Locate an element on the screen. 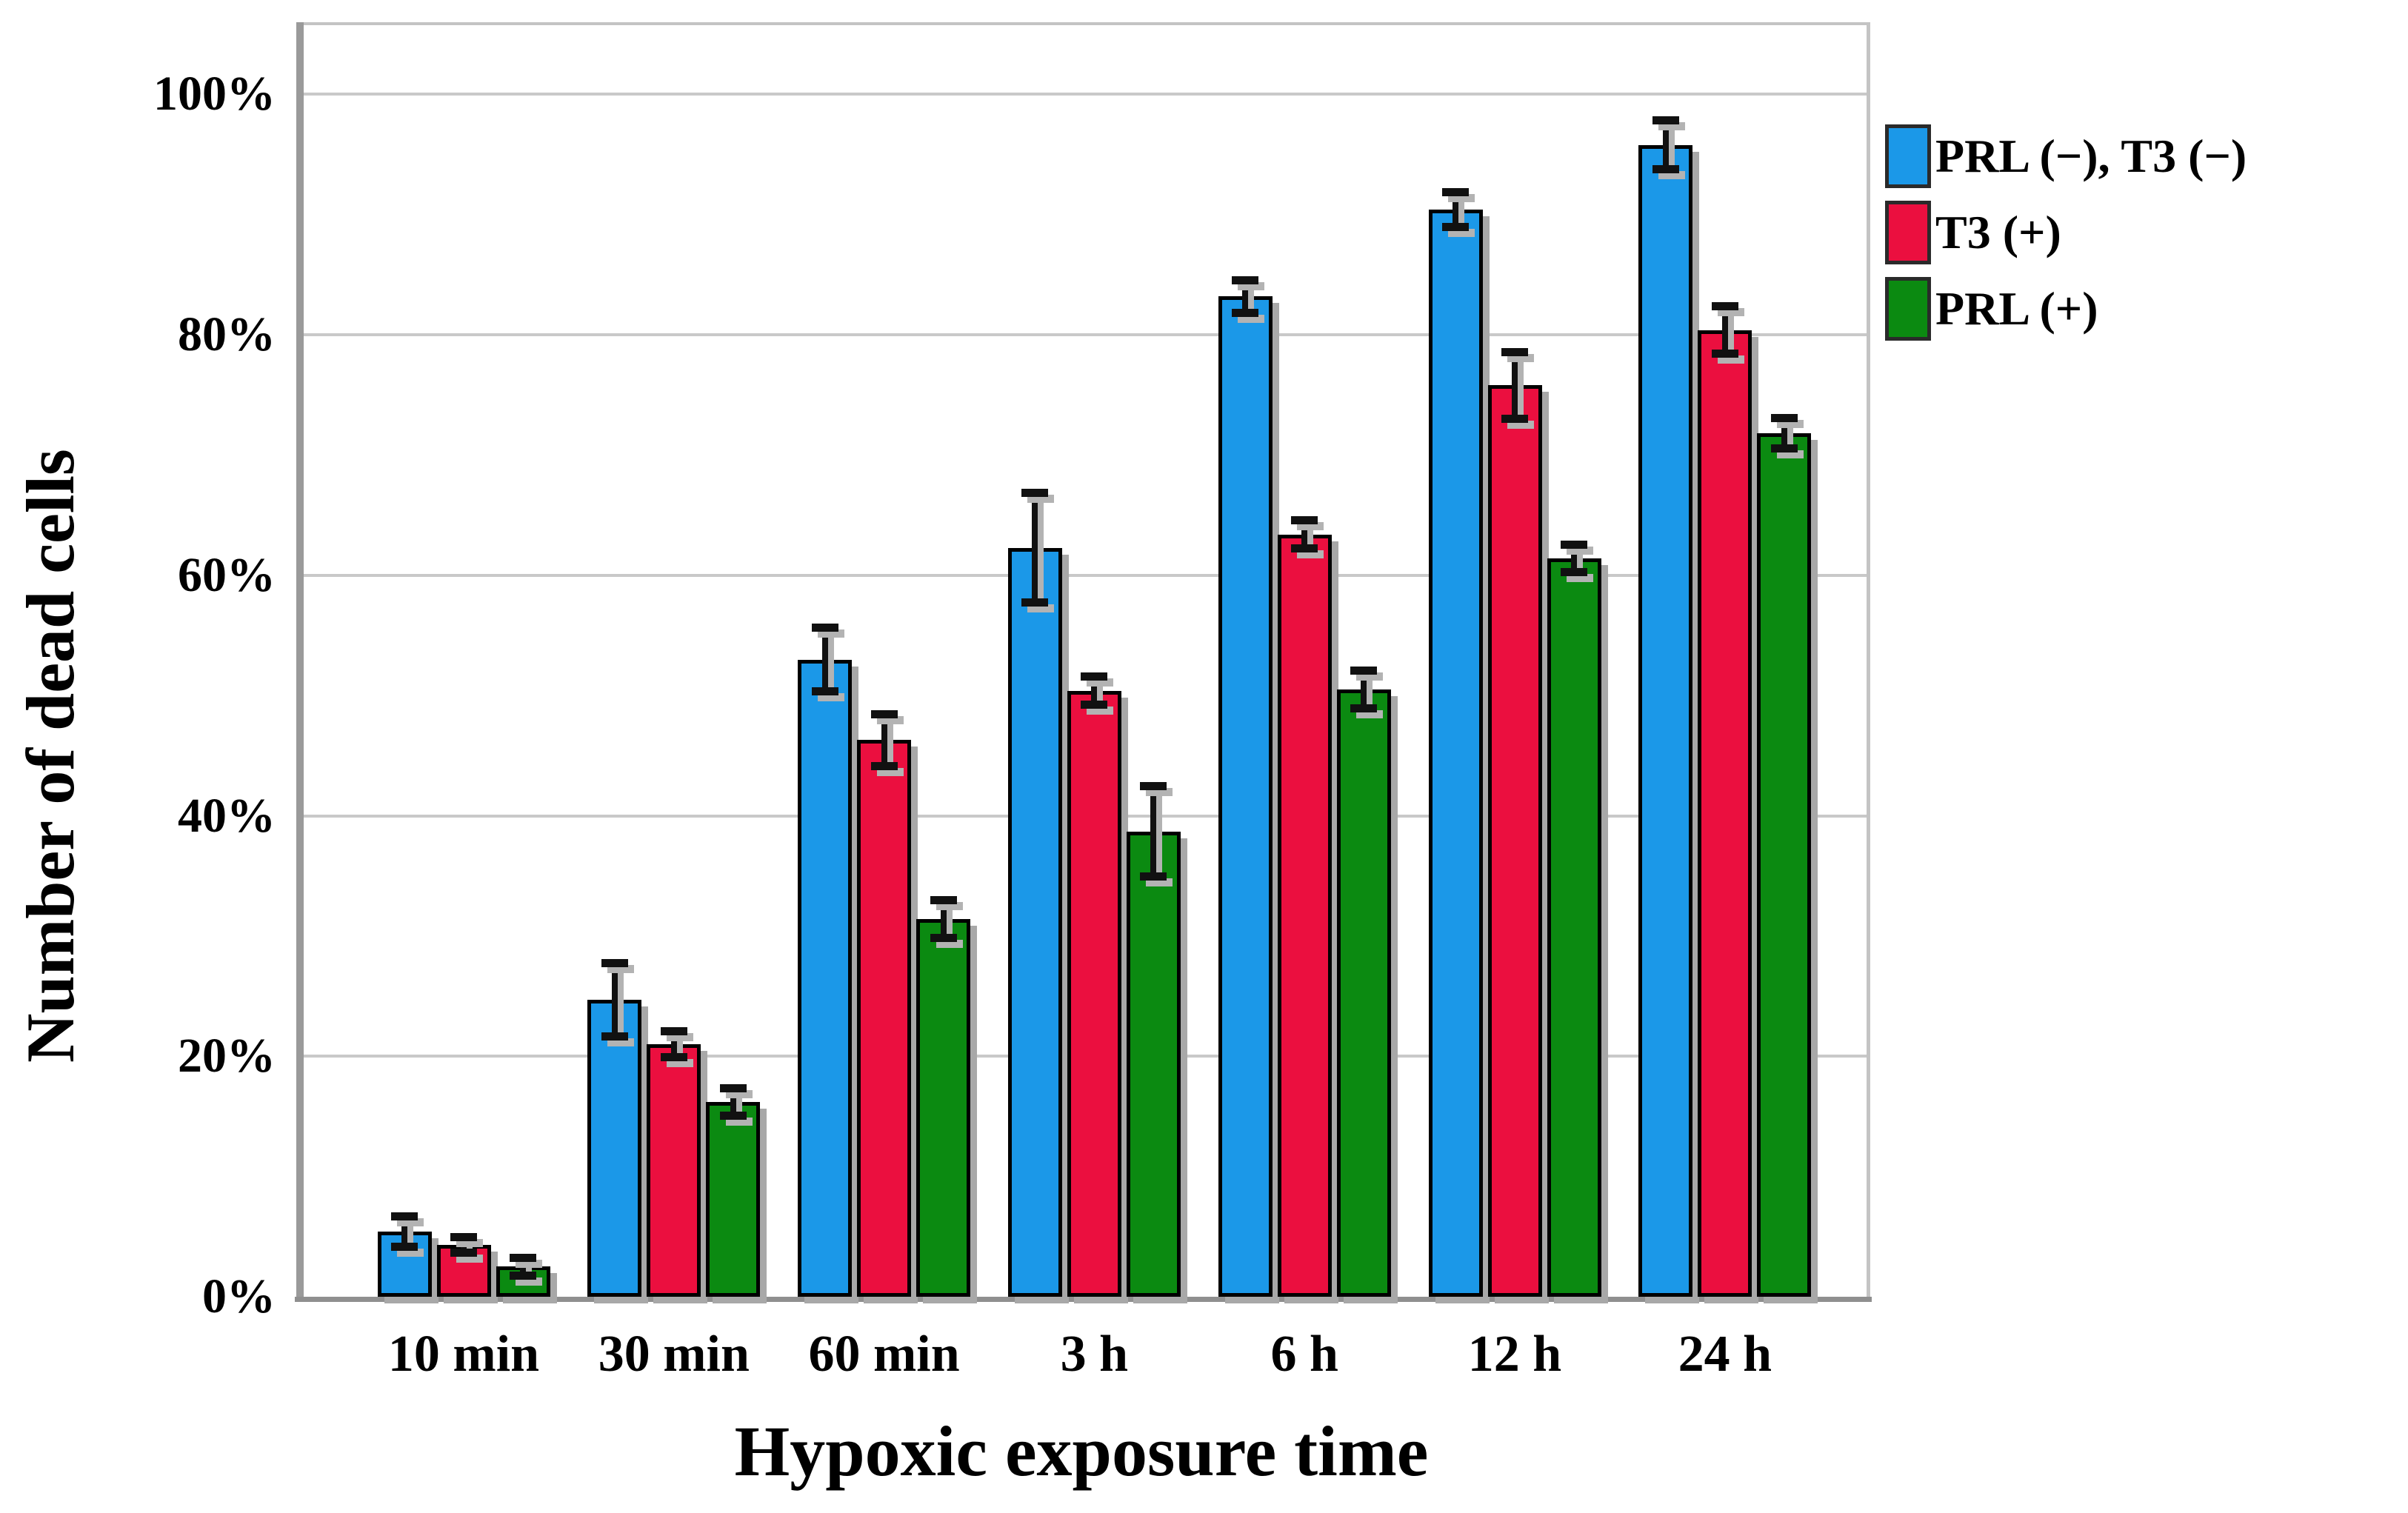  bar-30 min-PRL (+) is located at coordinates (733, 1199).